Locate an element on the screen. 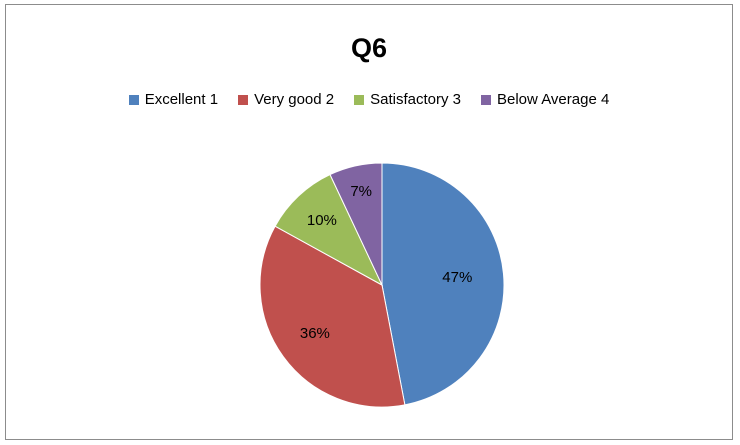  legend-item-very-good: Very good 2 is located at coordinates (286, 99).